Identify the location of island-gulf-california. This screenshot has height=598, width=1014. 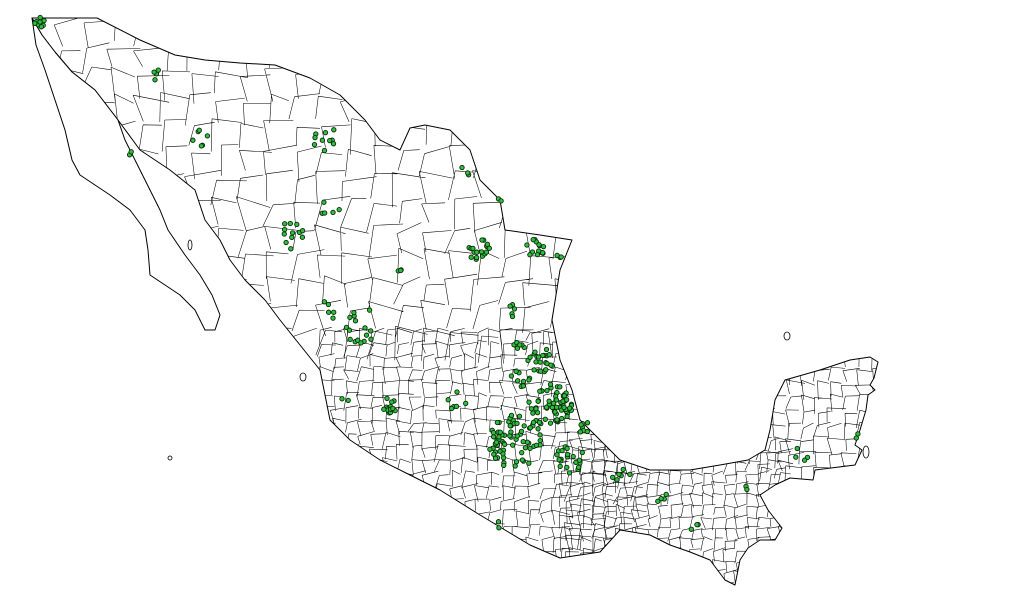
(190, 245).